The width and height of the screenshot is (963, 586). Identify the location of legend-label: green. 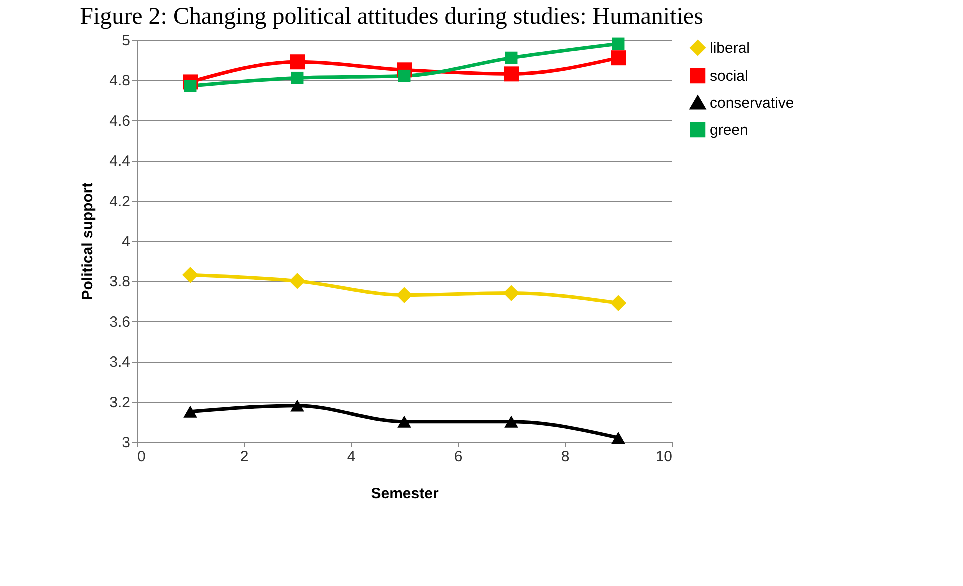
(729, 130).